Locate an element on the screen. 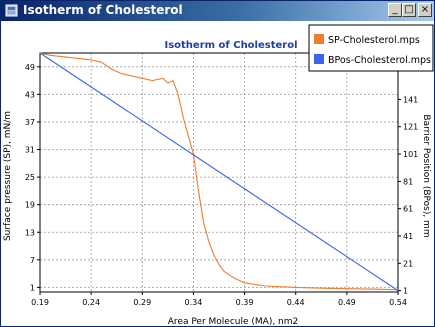 The height and width of the screenshot is (327, 435). close-icon: × is located at coordinates (425, 9).